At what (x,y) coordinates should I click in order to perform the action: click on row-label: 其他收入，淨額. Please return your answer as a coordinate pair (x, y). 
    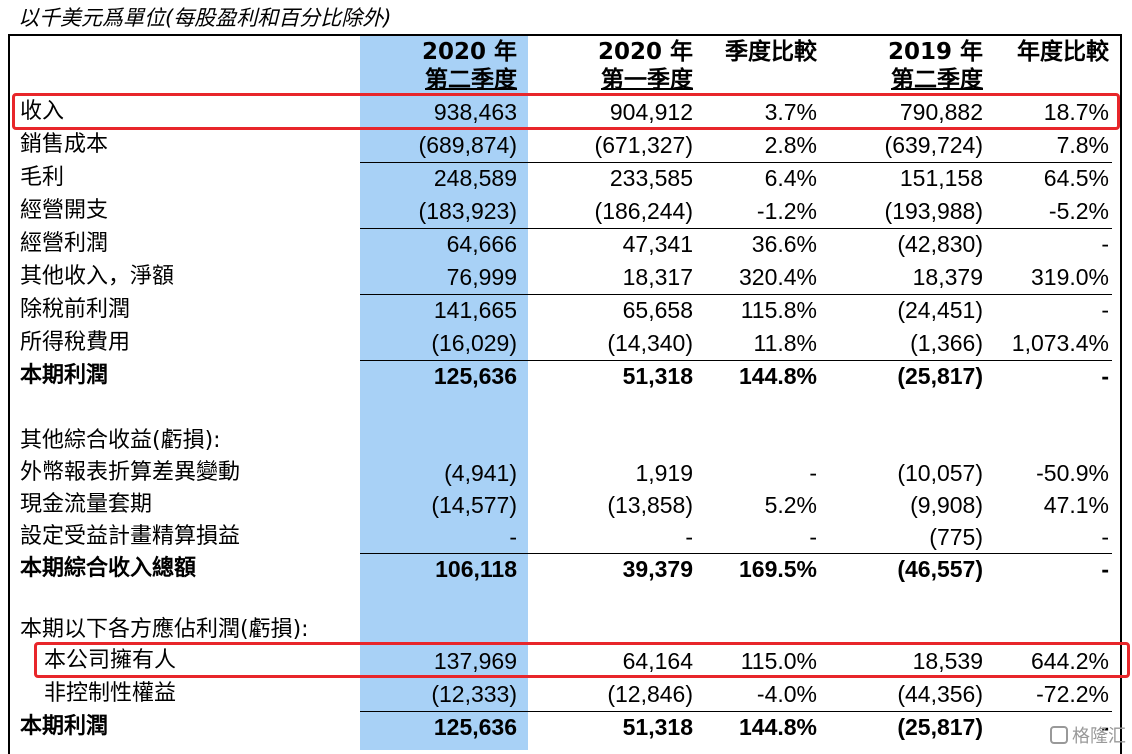
    Looking at the image, I should click on (97, 276).